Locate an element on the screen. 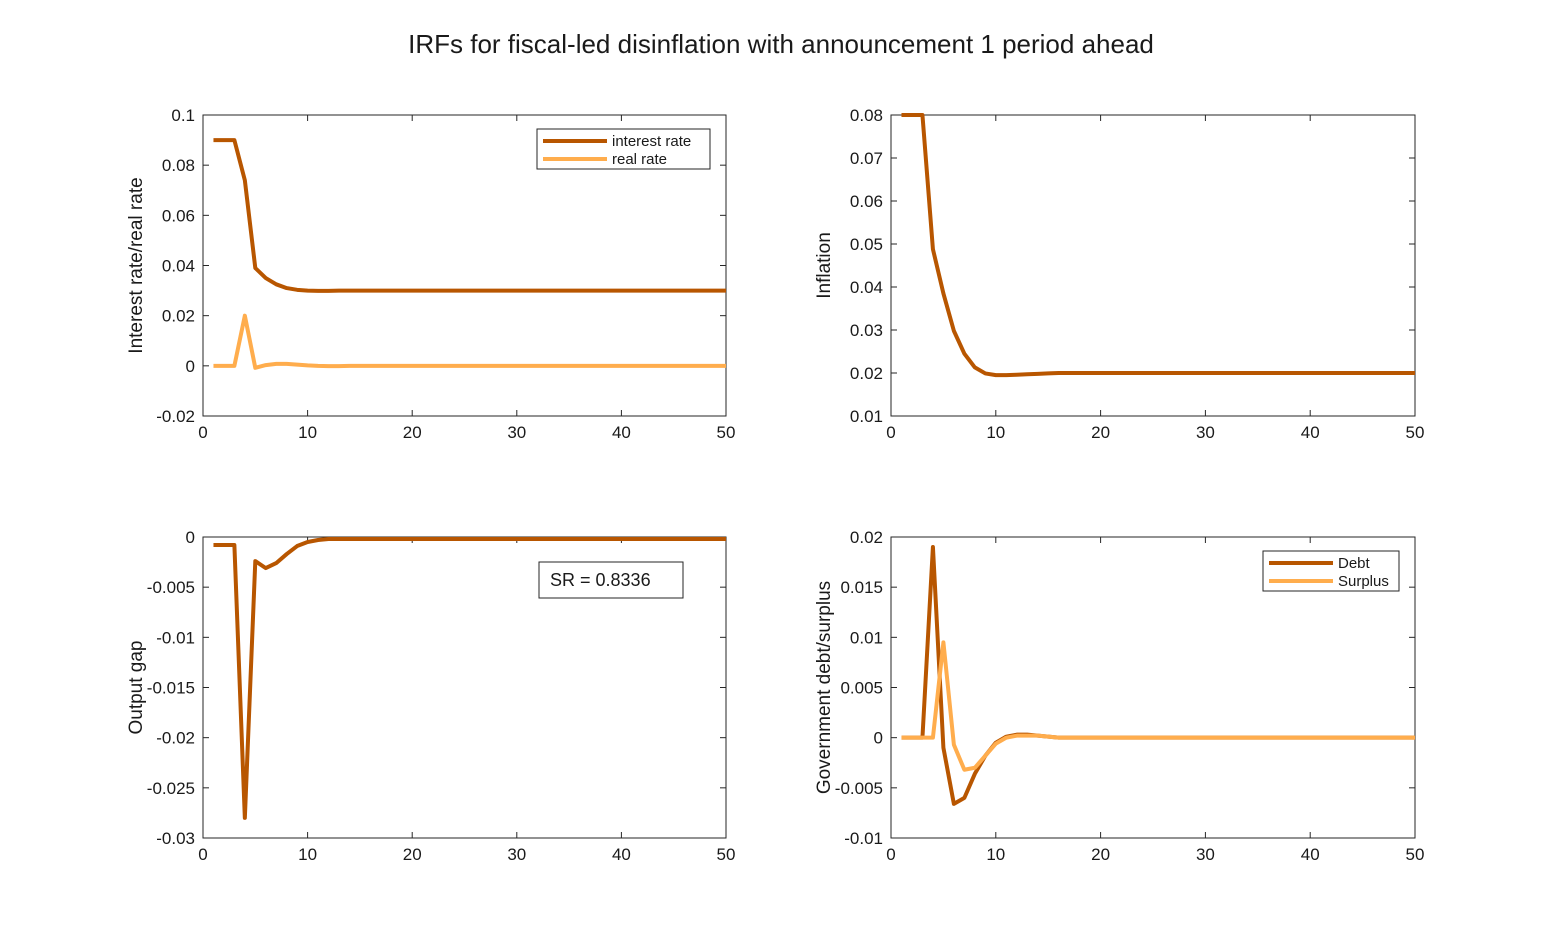  y-tick-label: -0.03 is located at coordinates (175, 838).